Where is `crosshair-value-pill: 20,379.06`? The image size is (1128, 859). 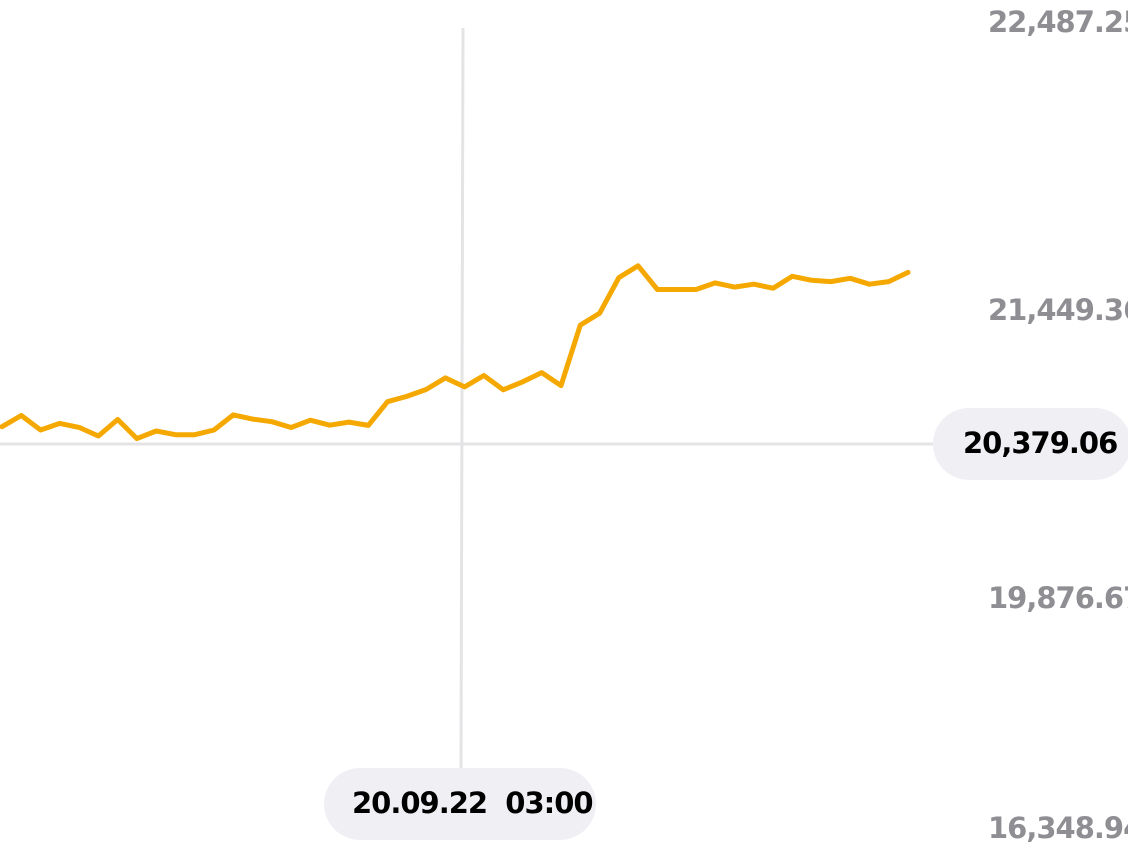 crosshair-value-pill: 20,379.06 is located at coordinates (1030, 444).